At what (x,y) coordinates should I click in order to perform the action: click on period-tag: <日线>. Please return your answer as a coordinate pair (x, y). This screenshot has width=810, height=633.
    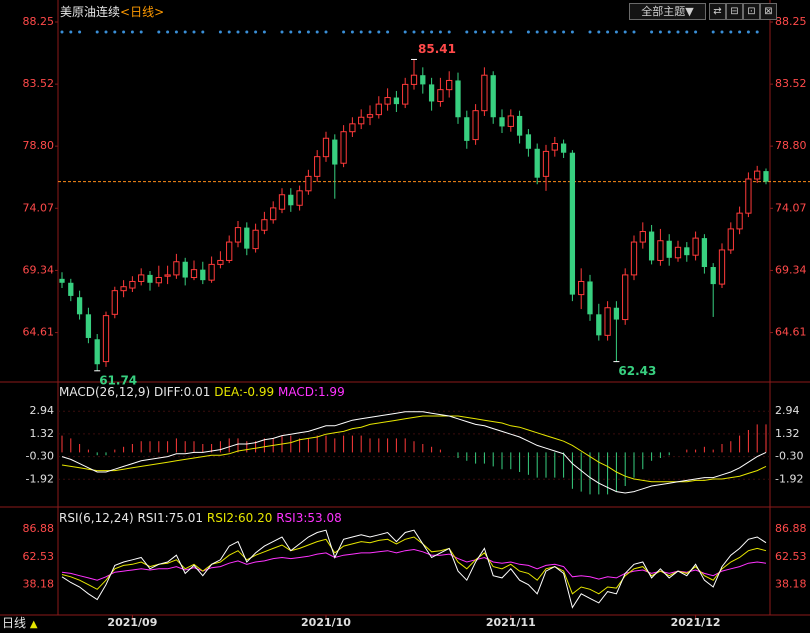
    Looking at the image, I should click on (142, 12).